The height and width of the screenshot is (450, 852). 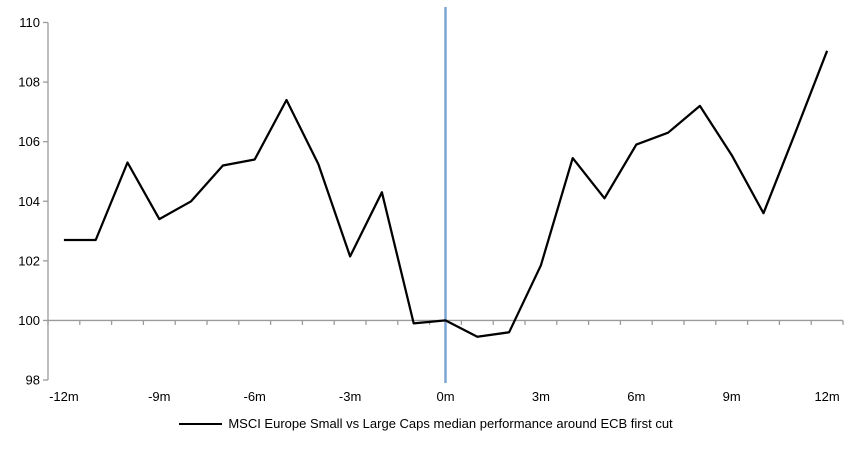 What do you see at coordinates (29, 201) in the screenshot?
I see `y-axis-tick-label: 104` at bounding box center [29, 201].